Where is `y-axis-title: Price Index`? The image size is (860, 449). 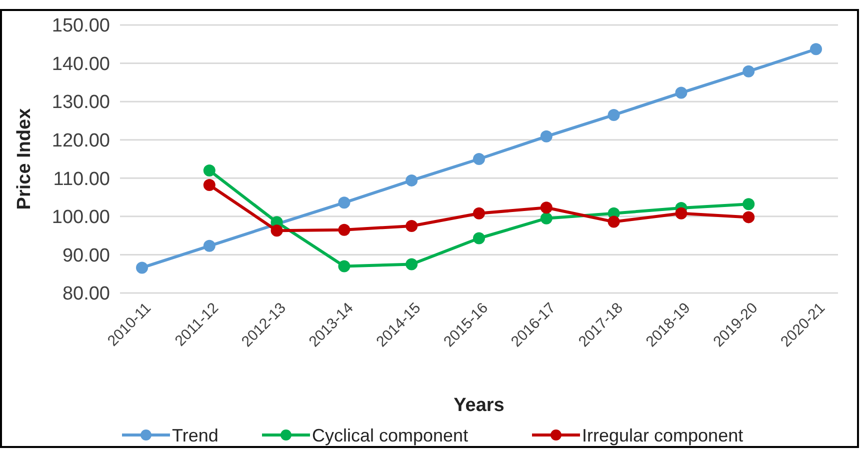 y-axis-title: Price Index is located at coordinates (24, 159).